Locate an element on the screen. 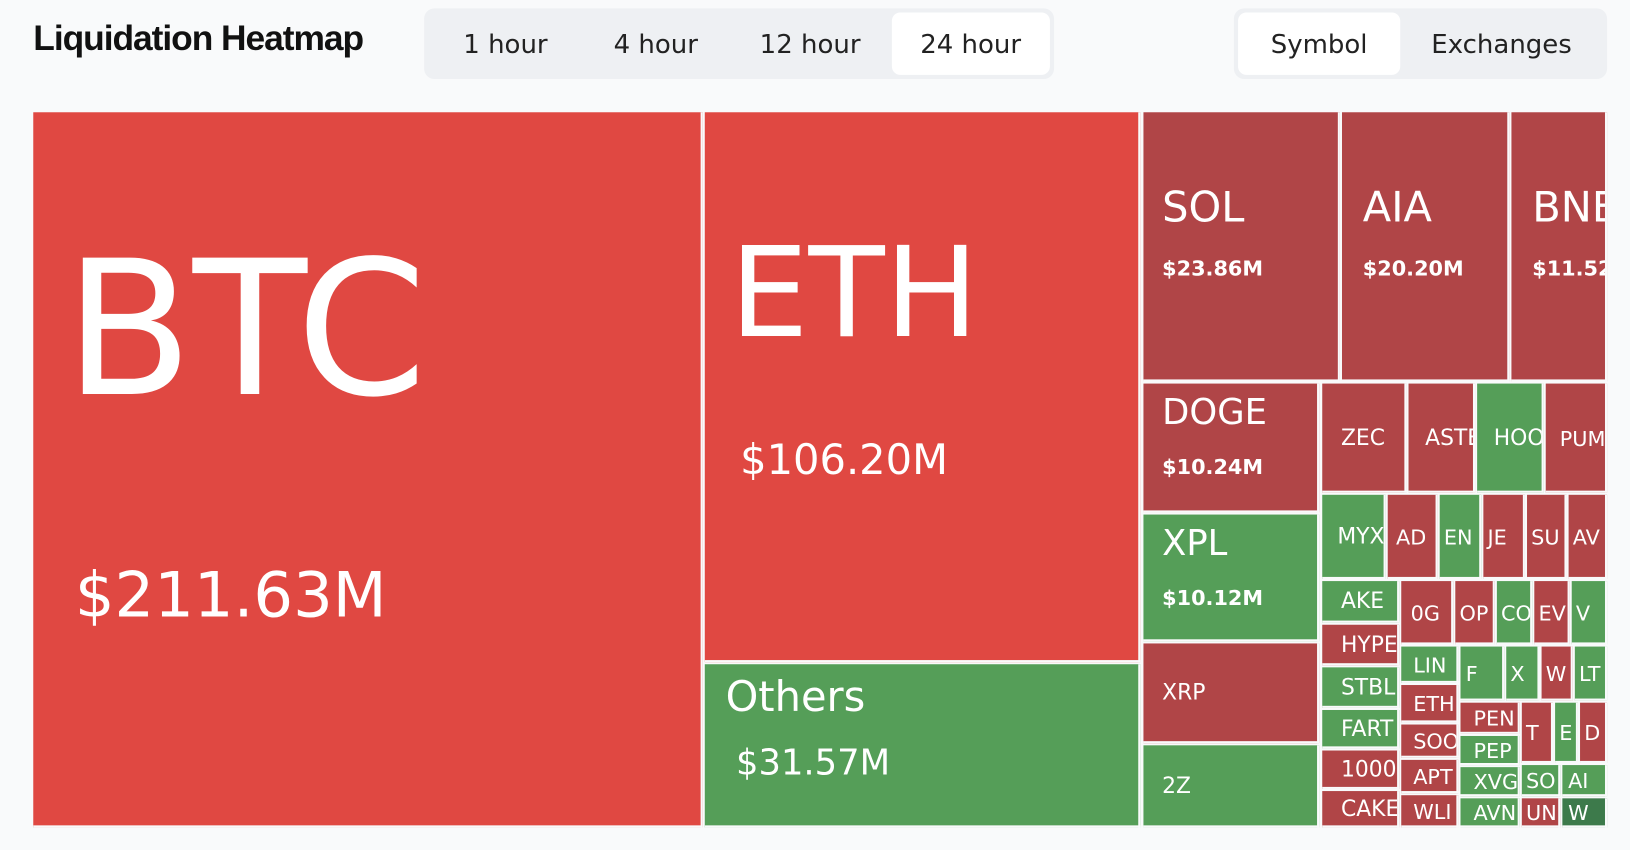 This screenshot has width=1630, height=850. treemap-tile: STBL is located at coordinates (1361, 687).